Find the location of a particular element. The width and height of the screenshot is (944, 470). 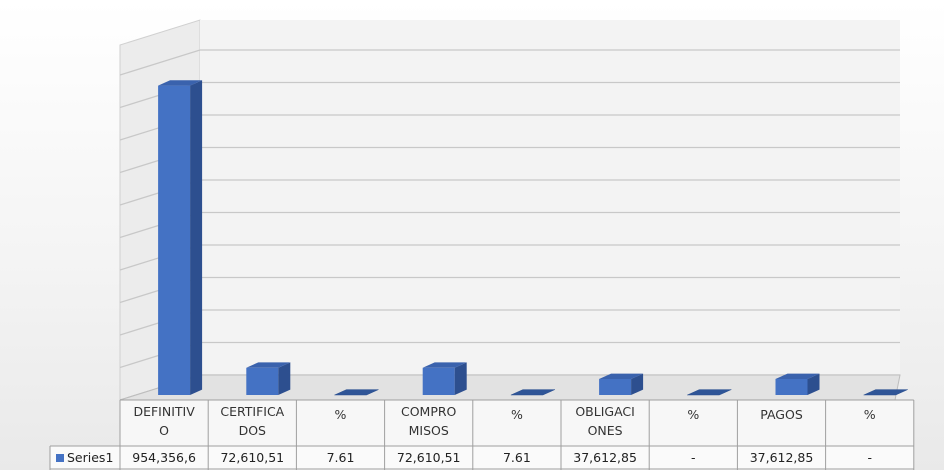

data-value: 954,356,6 is located at coordinates (164, 457).